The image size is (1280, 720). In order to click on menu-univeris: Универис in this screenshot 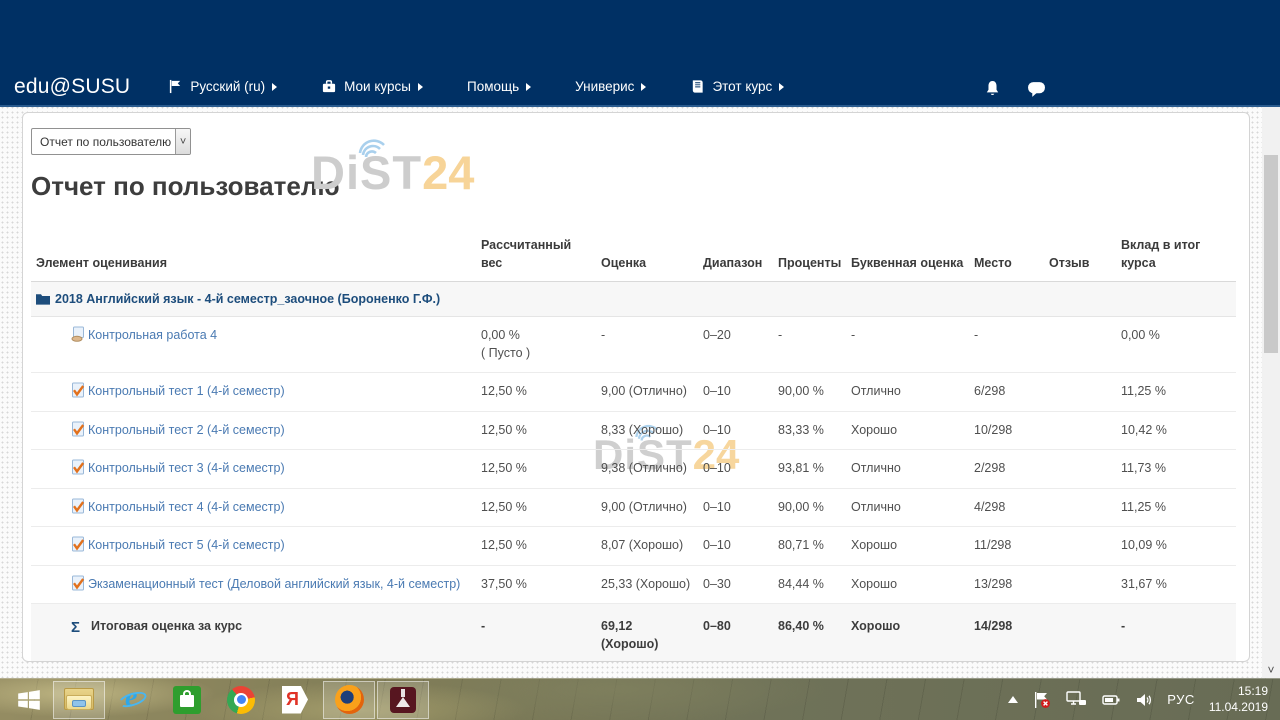, I will do `click(618, 86)`.